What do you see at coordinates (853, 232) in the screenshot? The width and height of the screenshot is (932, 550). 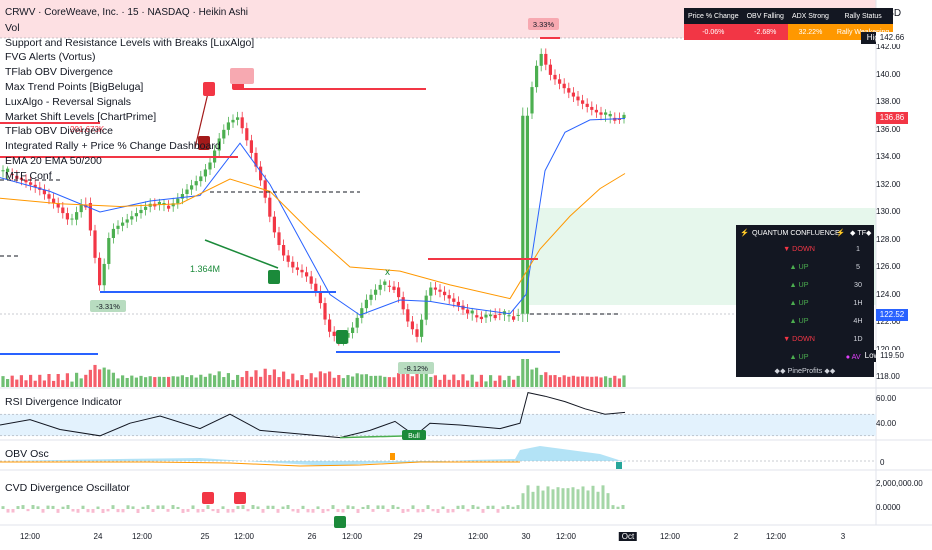 I see `diamond-icon: ◆` at bounding box center [853, 232].